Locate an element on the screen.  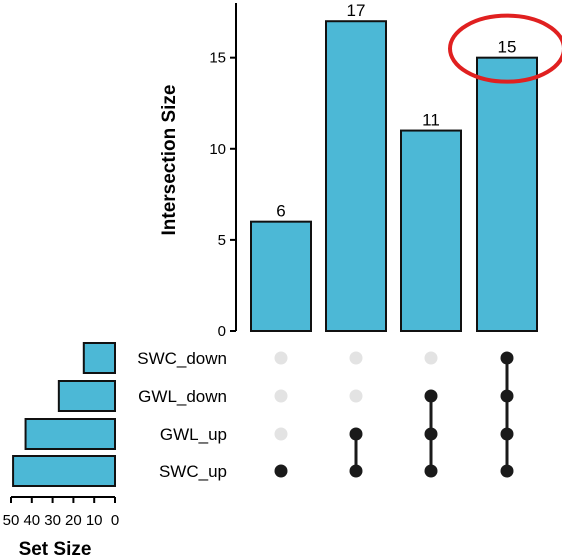
set-size-tick-label: 30 is located at coordinates (52, 520).